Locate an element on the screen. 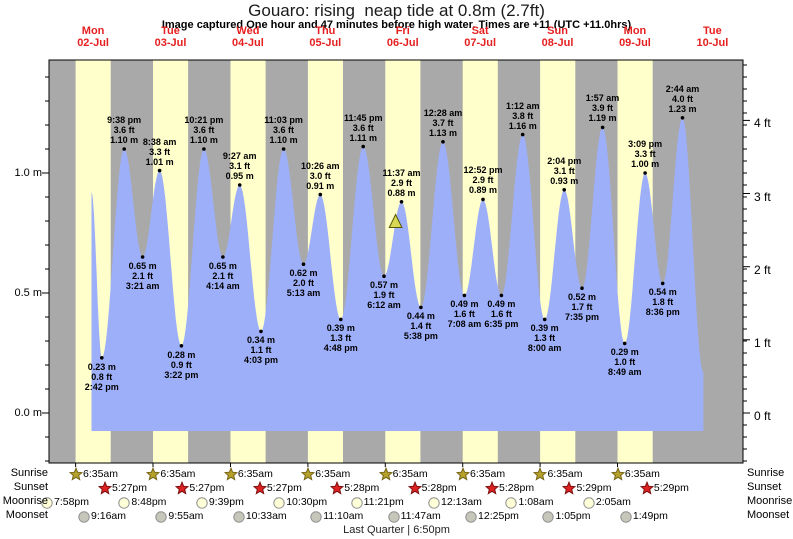 Image resolution: width=793 pixels, height=539 pixels. low-tide-annotation: 0.65 m 2.1 ft 3:21 am is located at coordinates (142, 276).